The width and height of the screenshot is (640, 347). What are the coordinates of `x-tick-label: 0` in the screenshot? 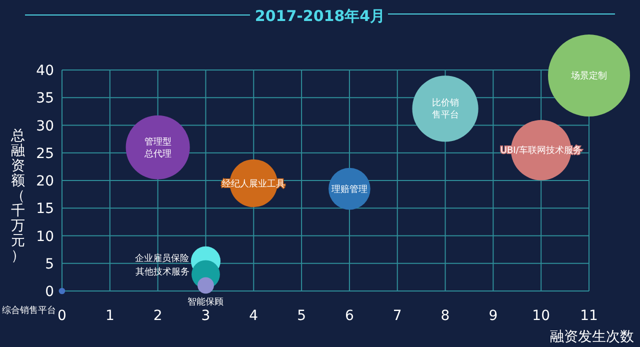 It's located at (62, 316).